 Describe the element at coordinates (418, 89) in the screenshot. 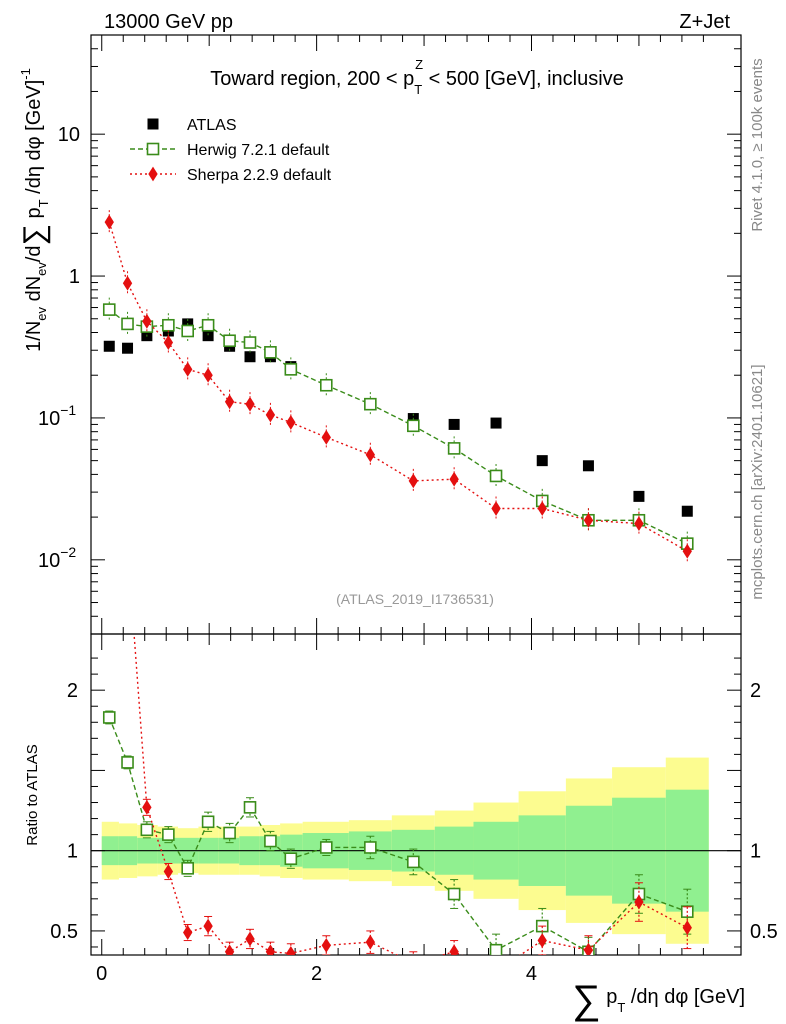

I see `main-title-sub: T` at that location.